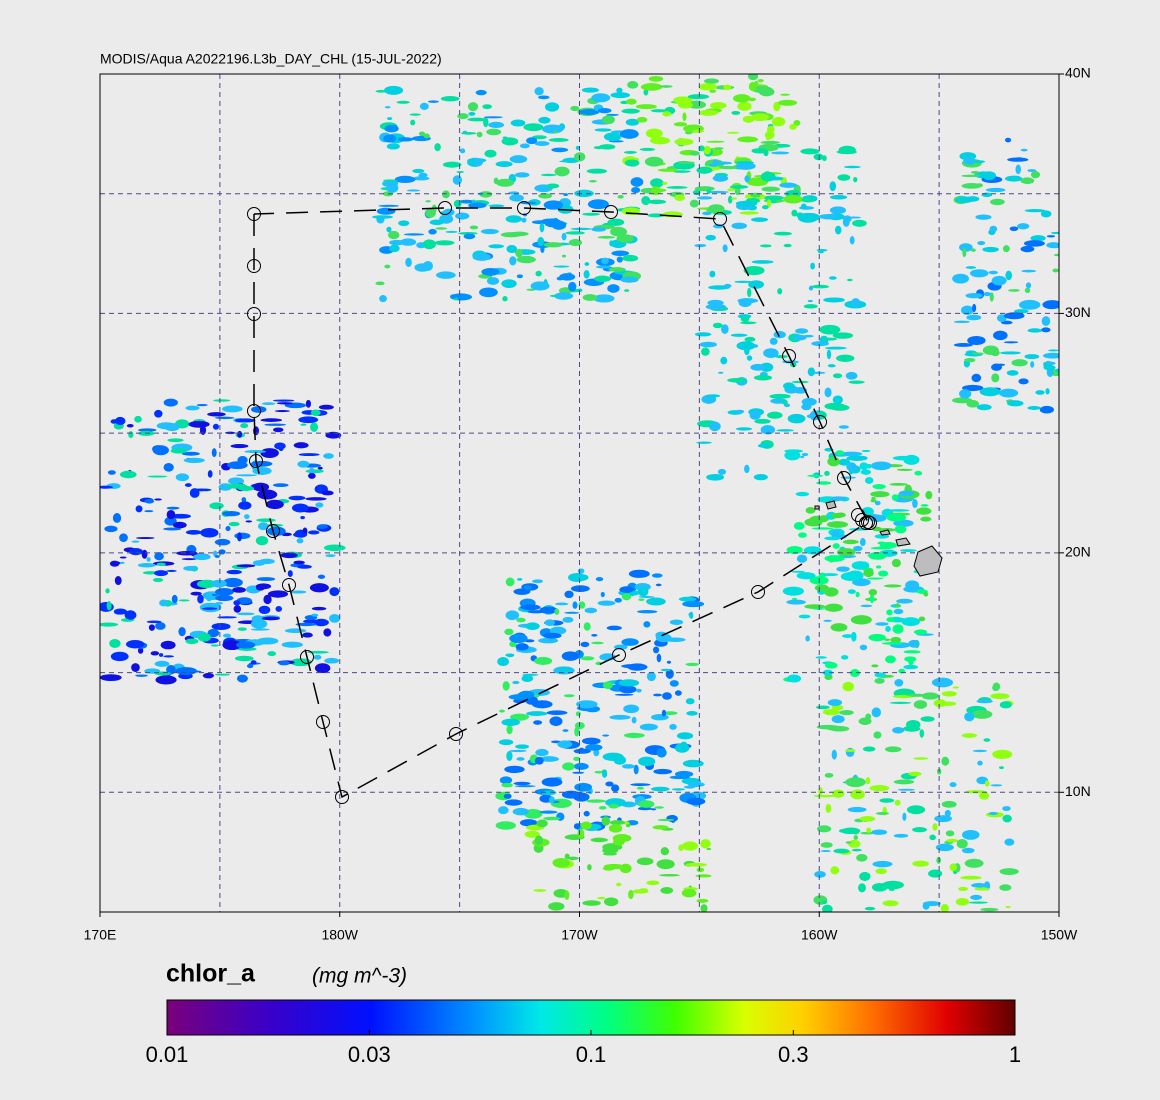 The image size is (1160, 1100). What do you see at coordinates (1078, 73) in the screenshot?
I see `y-tick-label: 40N` at bounding box center [1078, 73].